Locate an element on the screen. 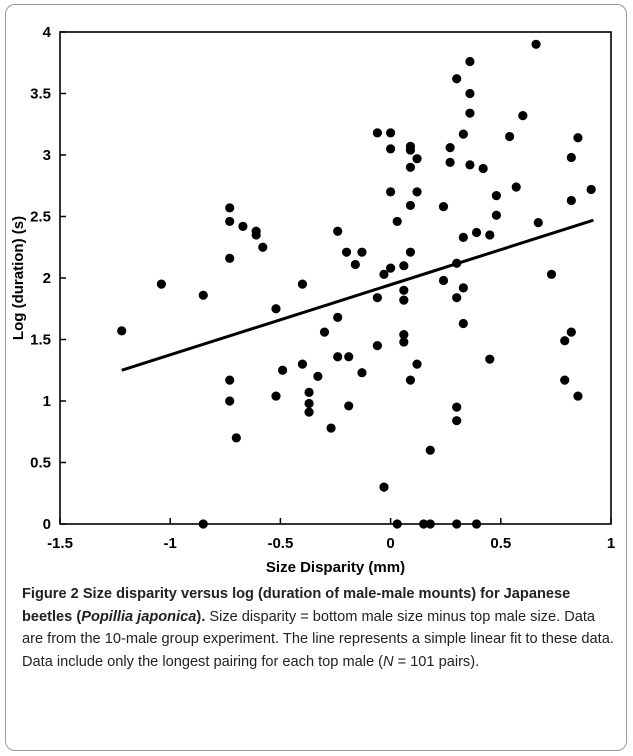 Image resolution: width=633 pixels, height=756 pixels. y-tick-label: 2.5 is located at coordinates (40, 217).